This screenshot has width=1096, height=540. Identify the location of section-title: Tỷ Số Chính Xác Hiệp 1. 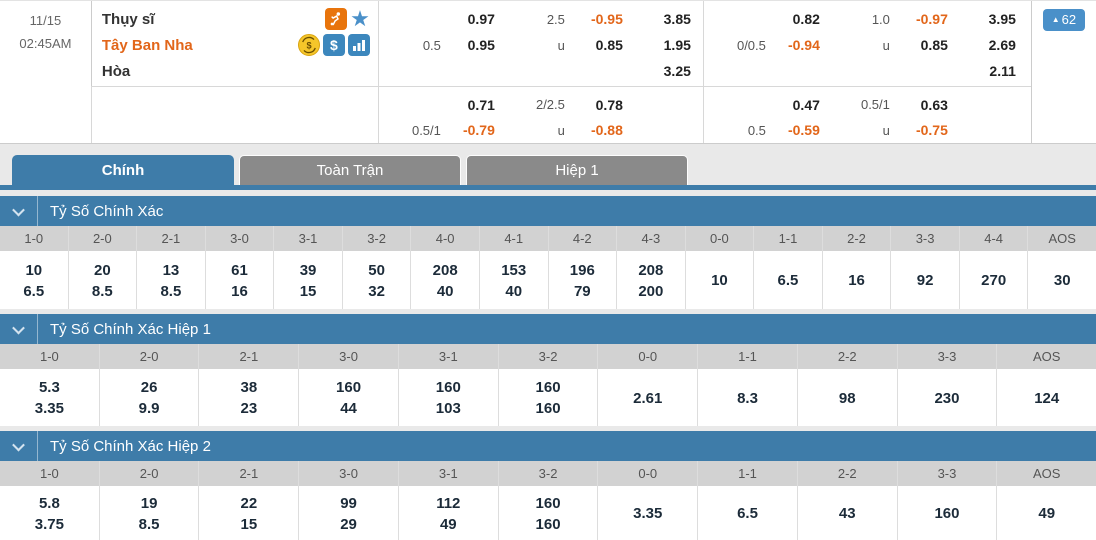
(130, 329).